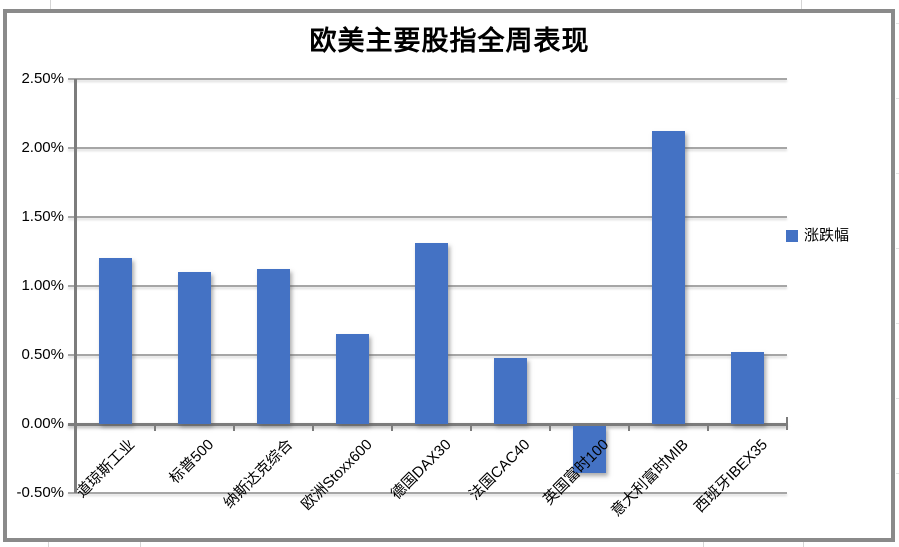 The image size is (899, 547). Describe the element at coordinates (510, 390) in the screenshot. I see `bar-法国CAC40` at that location.